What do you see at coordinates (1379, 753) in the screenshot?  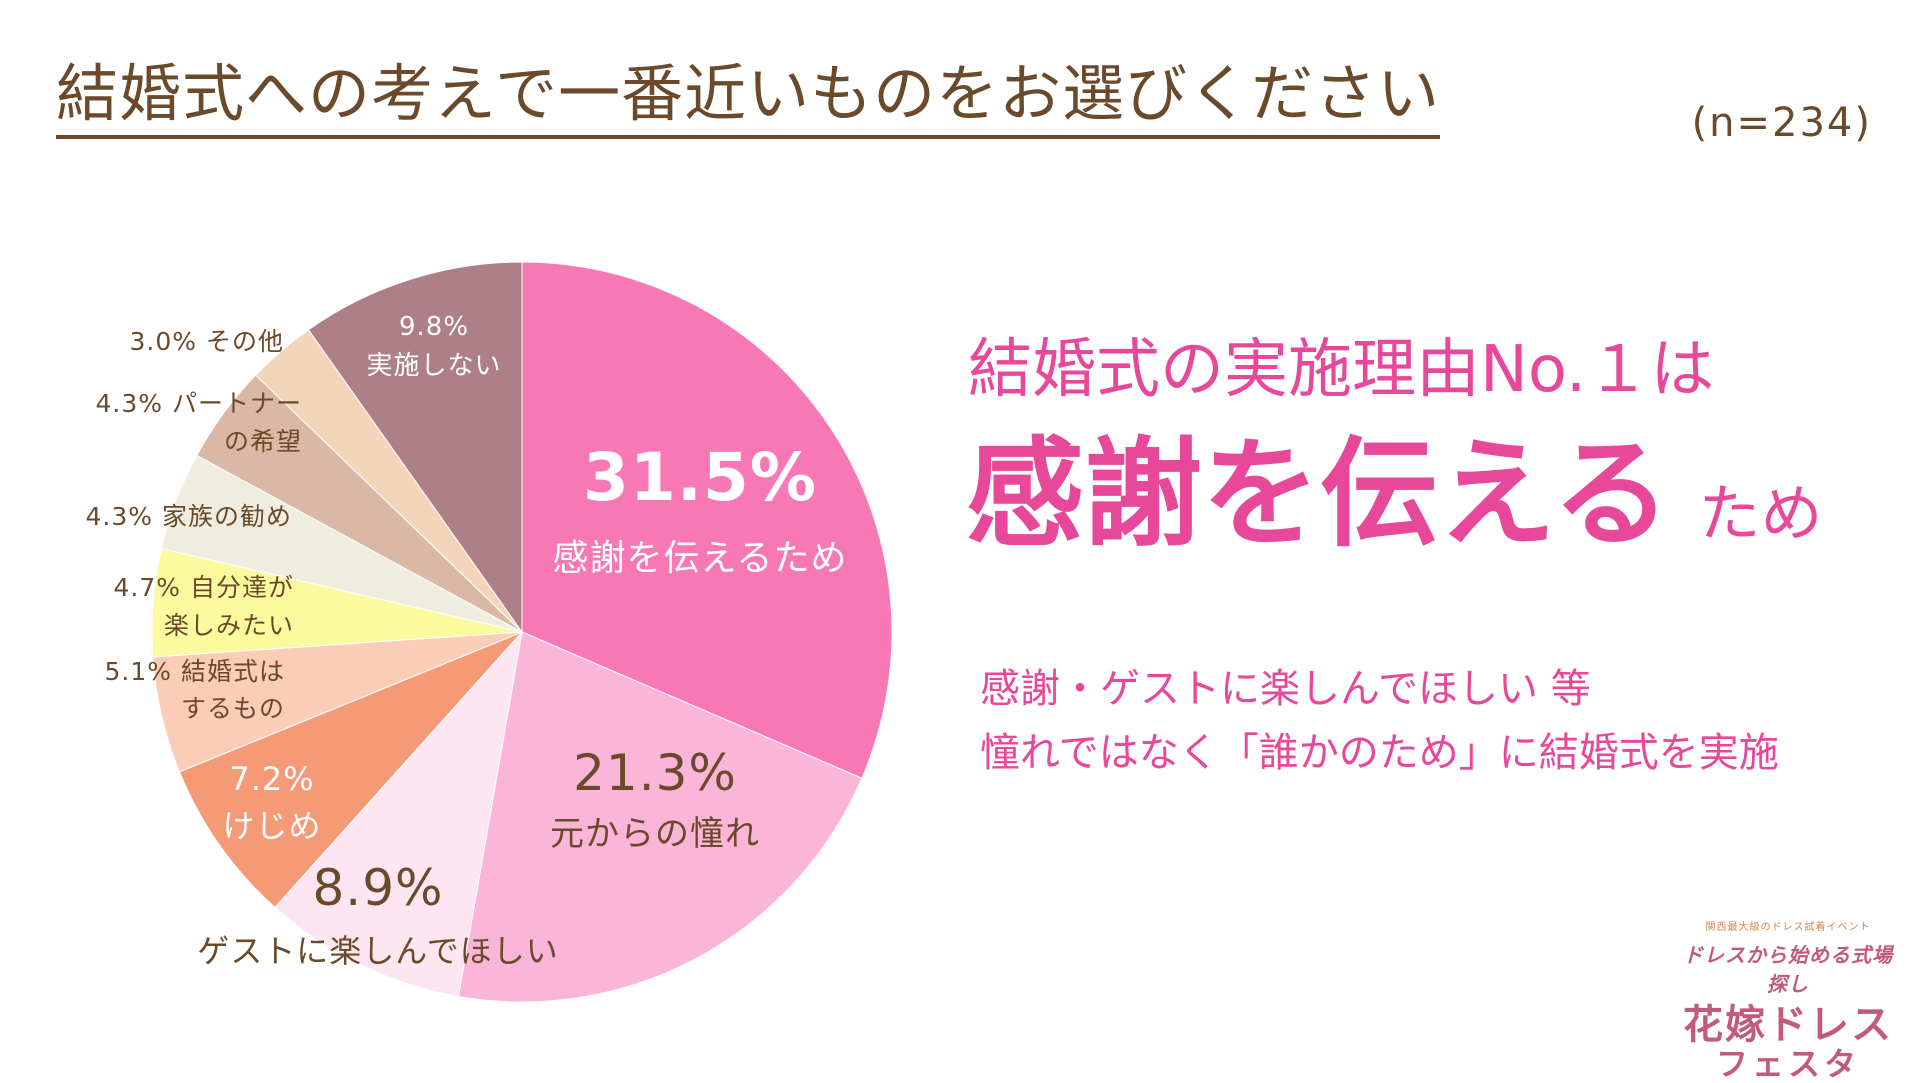 I see `subtext-line2: 憧れではなく「誰かのため」に結婚式を実施` at bounding box center [1379, 753].